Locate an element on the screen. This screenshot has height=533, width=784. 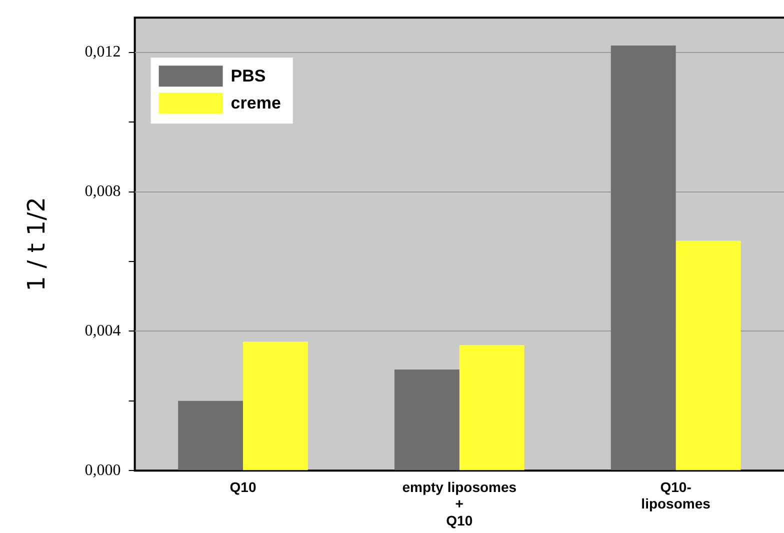
legend-label: creme is located at coordinates (255, 102).